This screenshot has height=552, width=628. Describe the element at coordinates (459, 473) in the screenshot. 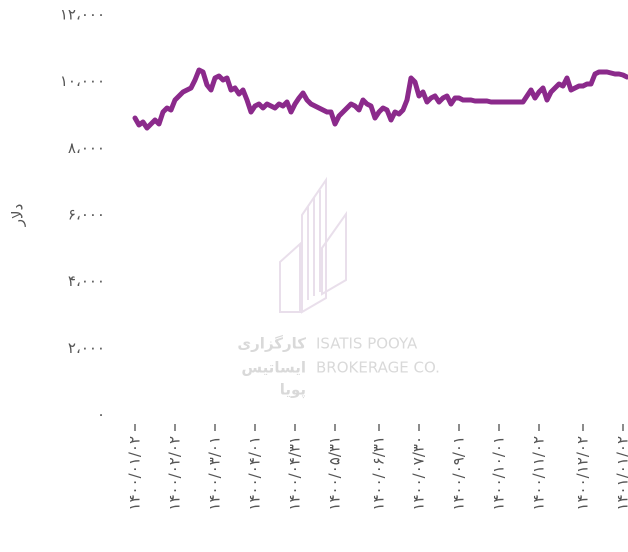

I see `x-tick-label: ۱۴۰۰/۰۹/۰۱` at that location.